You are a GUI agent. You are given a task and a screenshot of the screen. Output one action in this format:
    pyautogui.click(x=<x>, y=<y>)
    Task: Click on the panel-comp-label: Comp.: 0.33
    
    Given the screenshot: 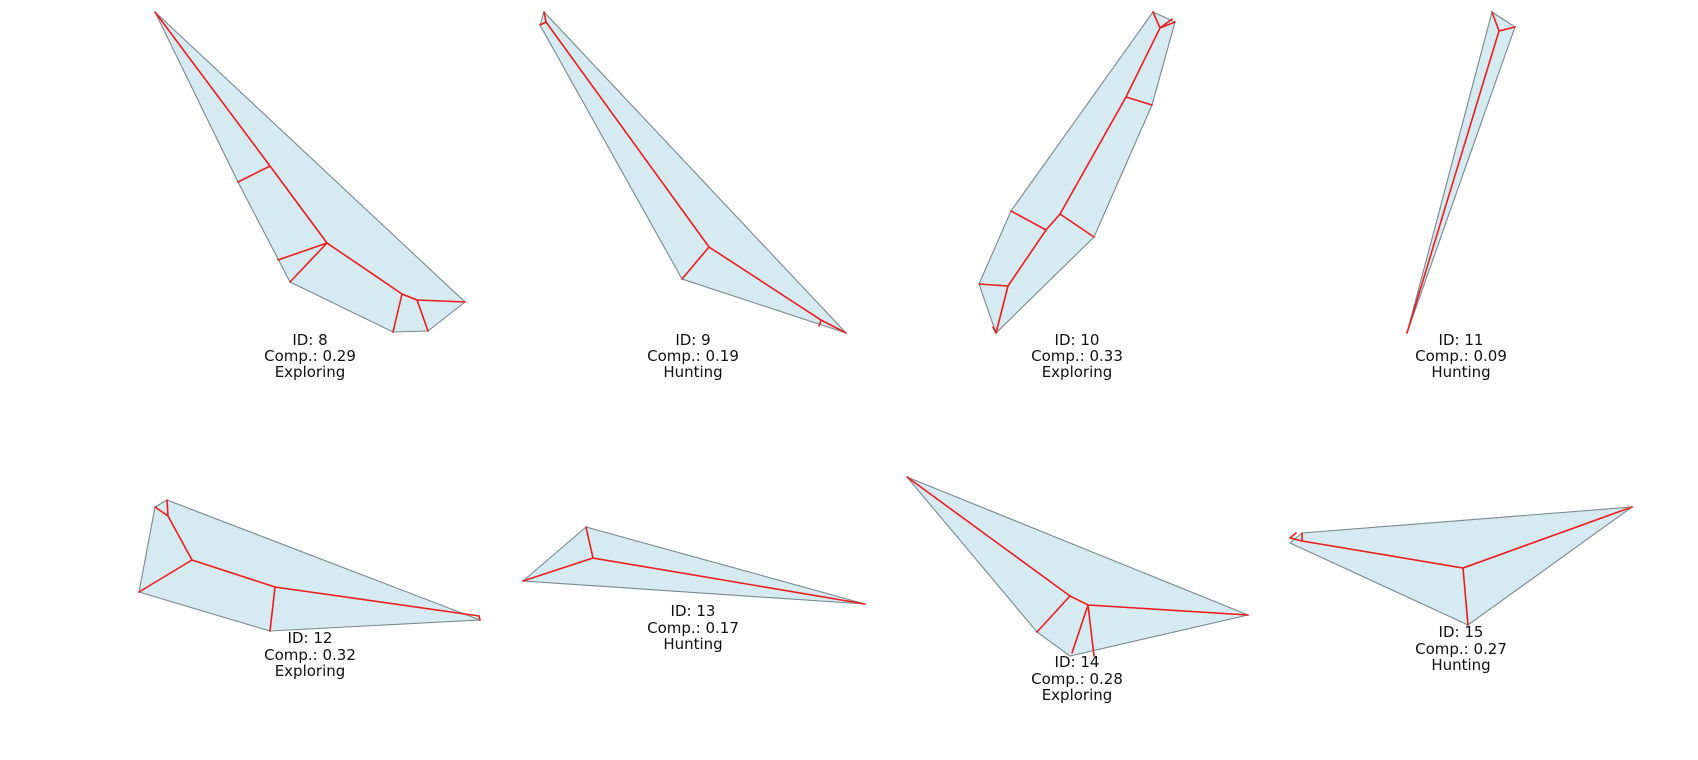 What is the action you would take?
    pyautogui.click(x=1077, y=356)
    